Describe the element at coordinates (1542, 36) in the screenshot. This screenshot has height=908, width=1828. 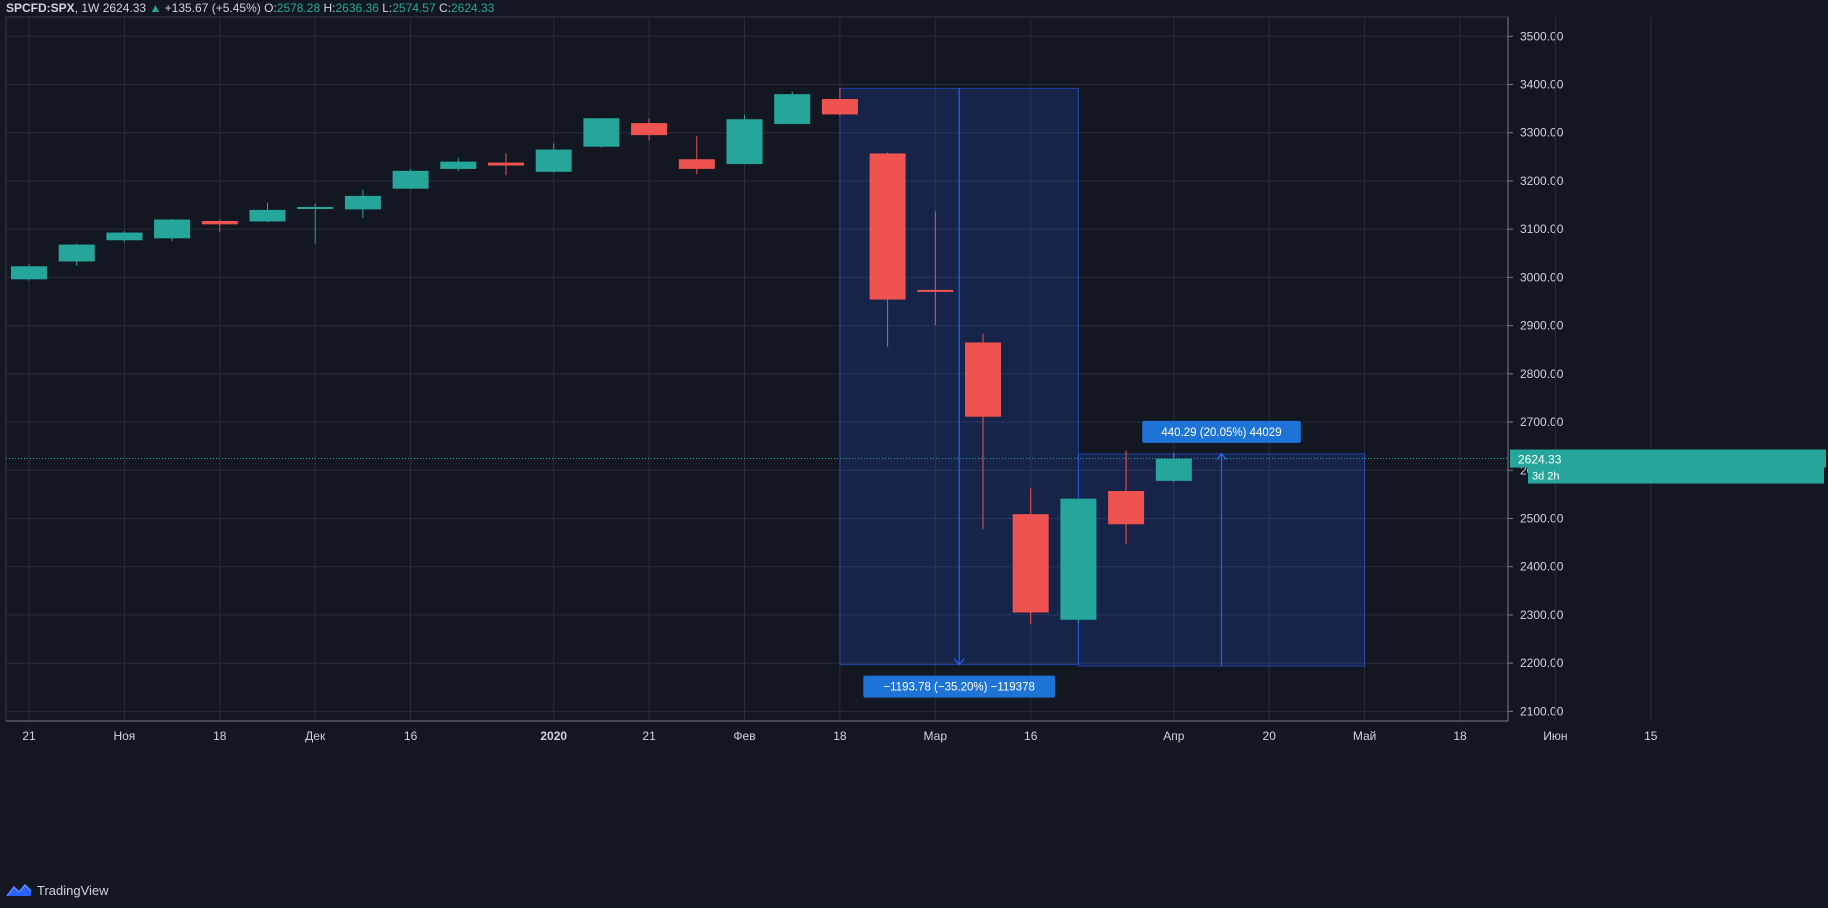
I see `y-axis-label: 3500.00` at that location.